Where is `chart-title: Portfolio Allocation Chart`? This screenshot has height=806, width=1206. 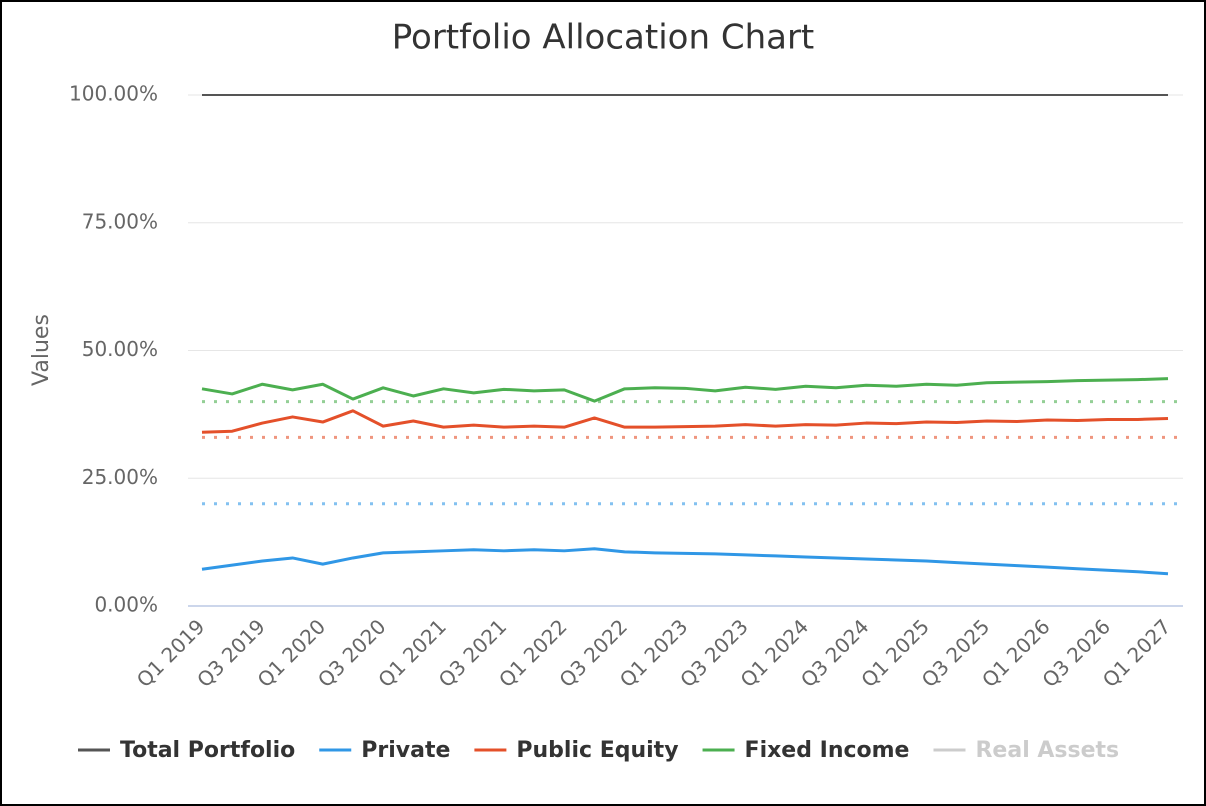 chart-title: Portfolio Allocation Chart is located at coordinates (603, 38).